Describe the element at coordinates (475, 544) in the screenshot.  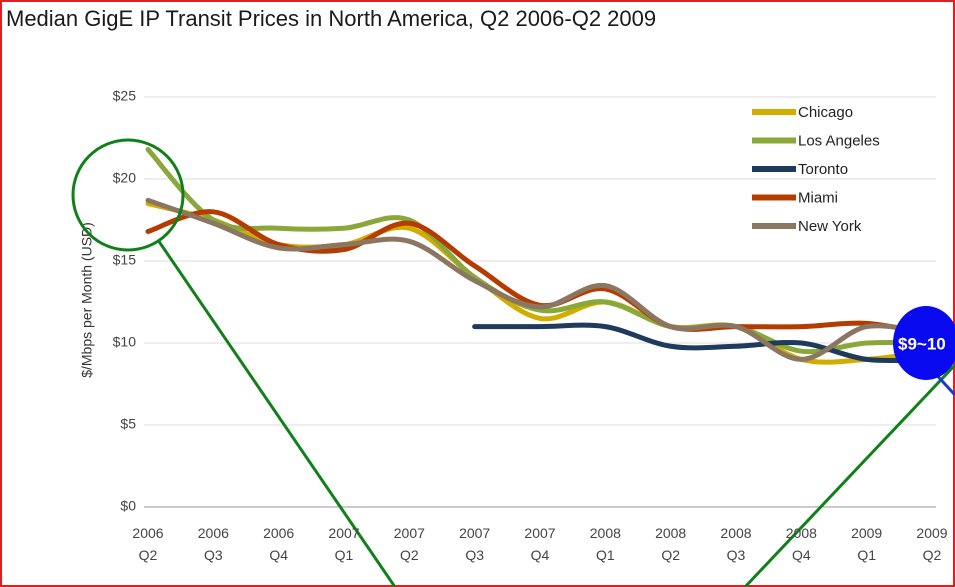
I see `x-tick-label: 2007 Q3` at that location.